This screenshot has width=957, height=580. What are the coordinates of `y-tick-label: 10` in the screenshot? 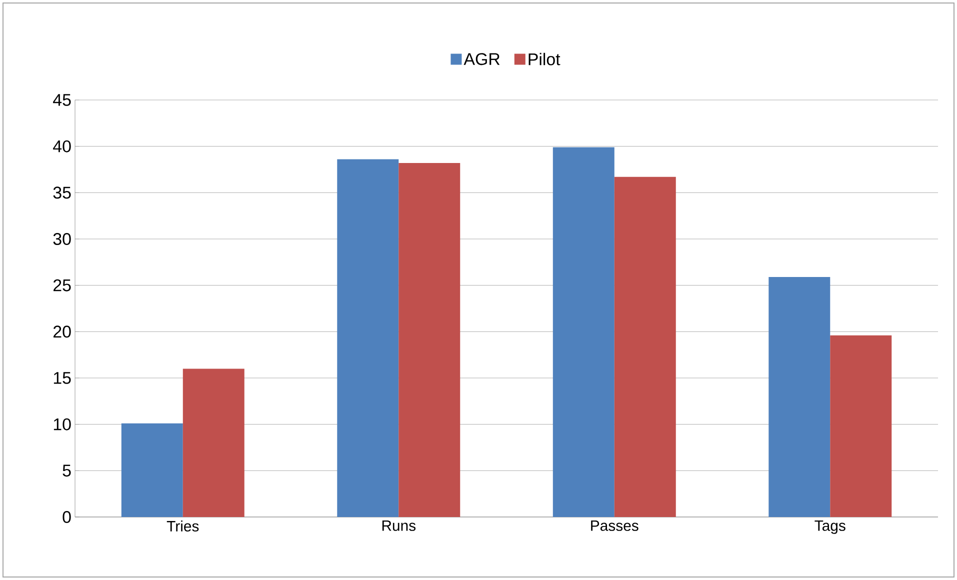 It's located at (62, 424).